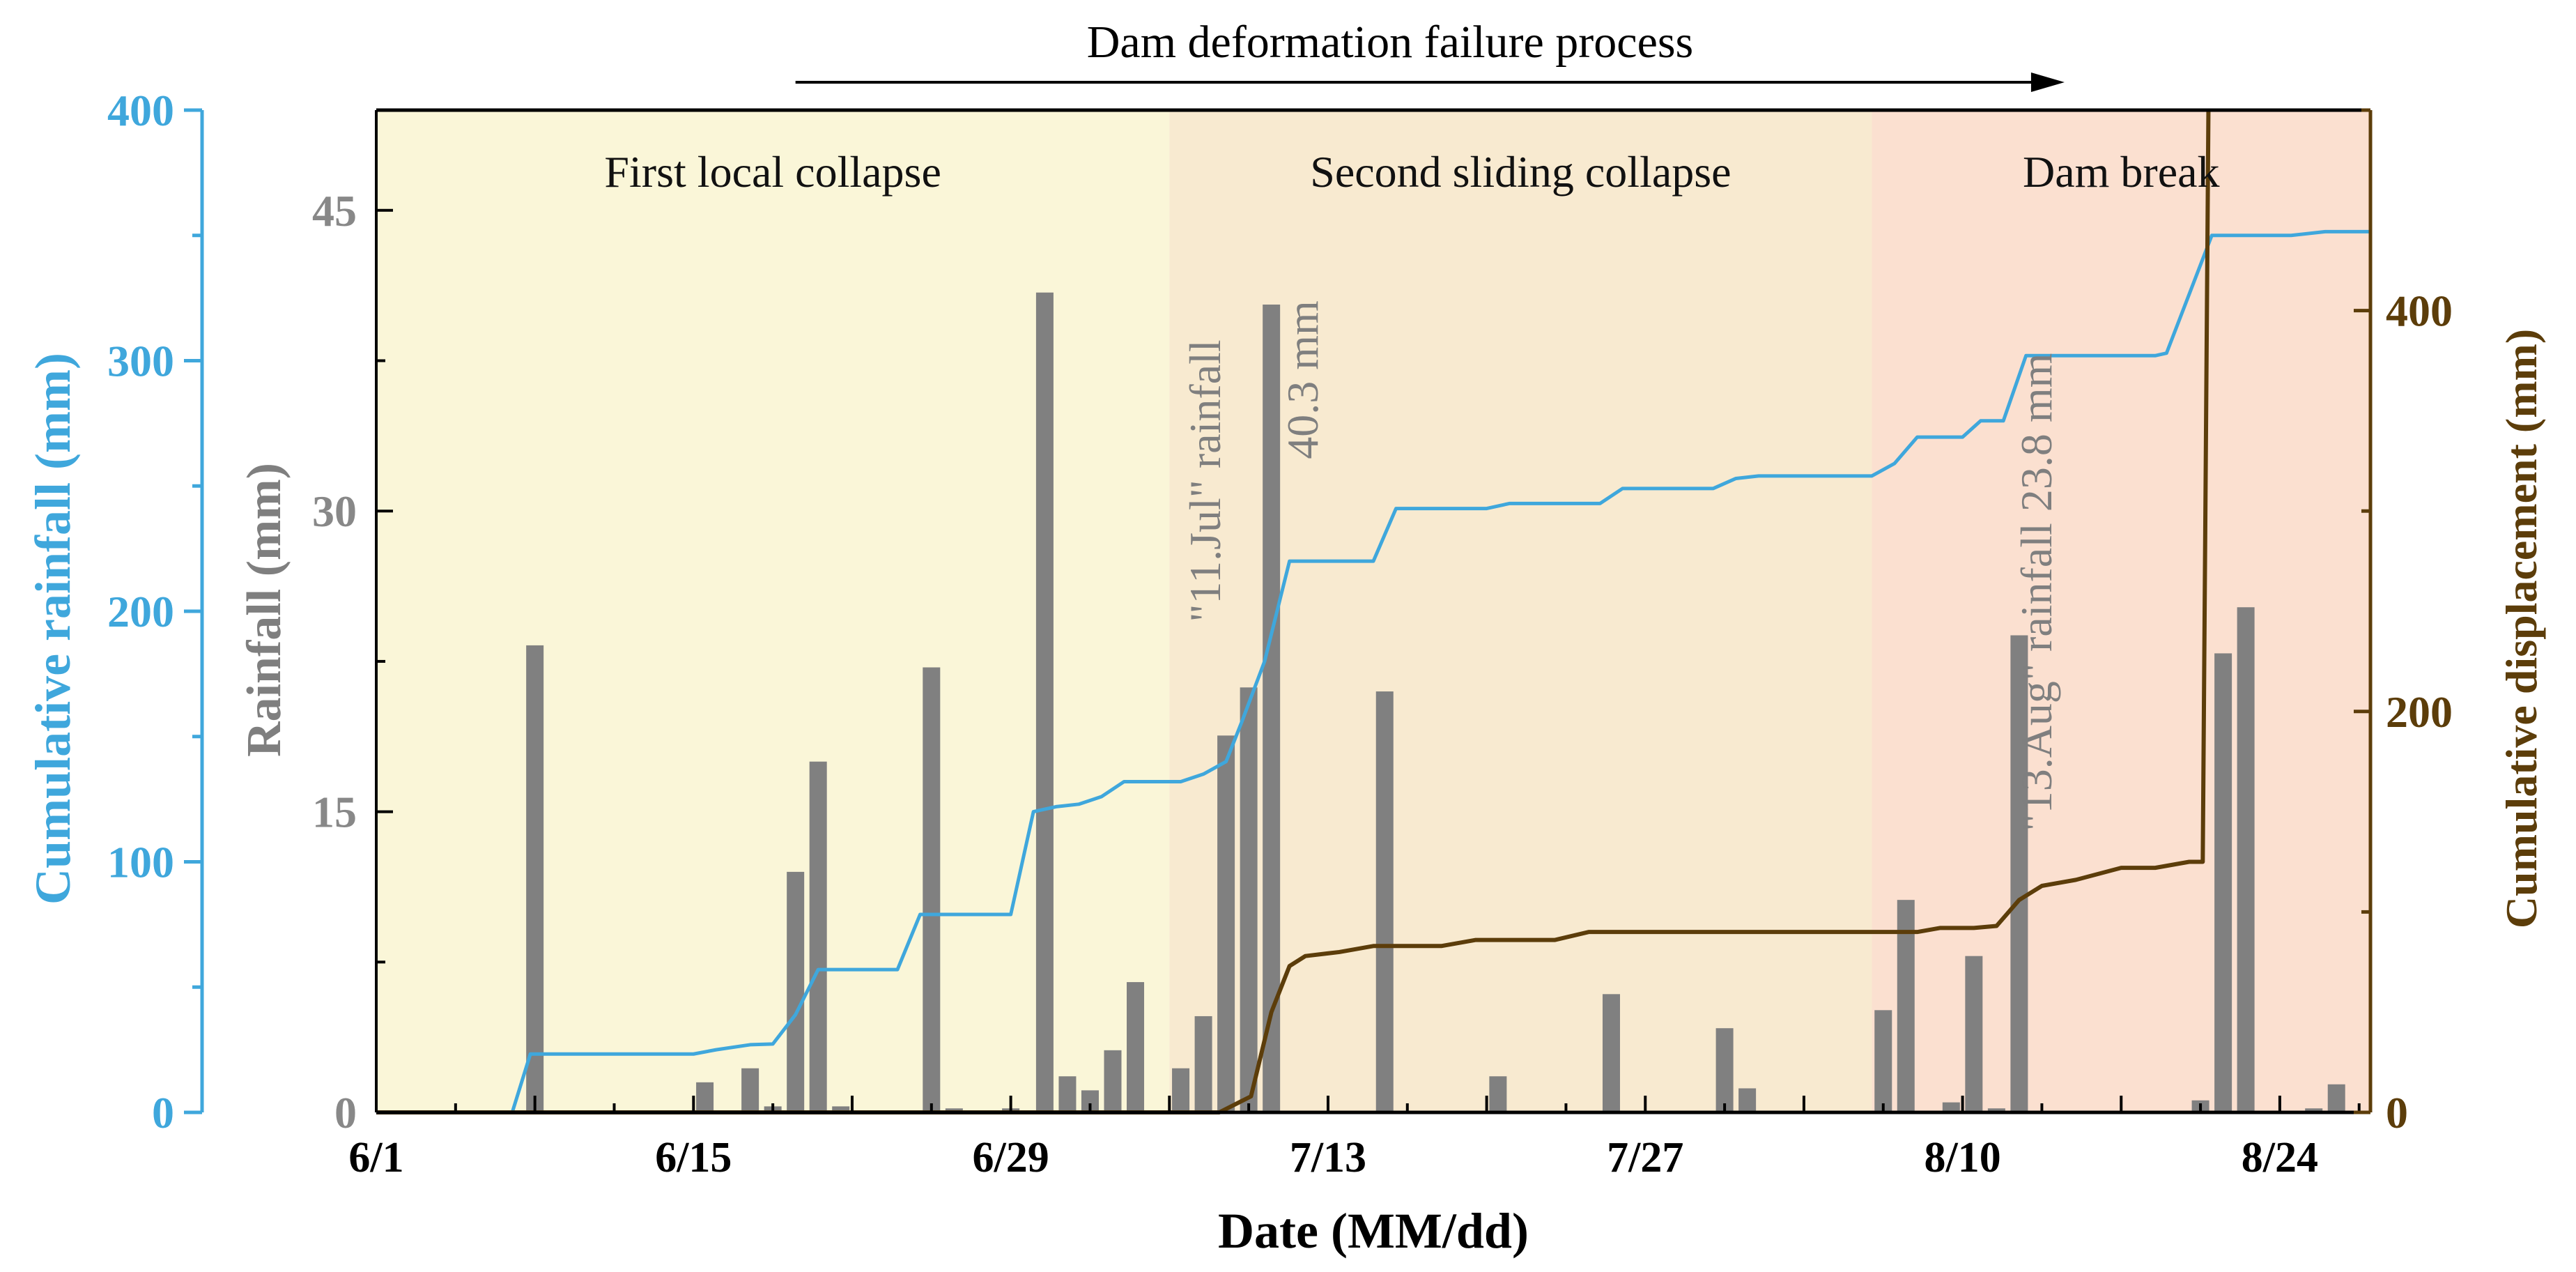 The height and width of the screenshot is (1272, 2576). I want to click on phase-label-first-local-collapse: First local collapse, so click(772, 172).